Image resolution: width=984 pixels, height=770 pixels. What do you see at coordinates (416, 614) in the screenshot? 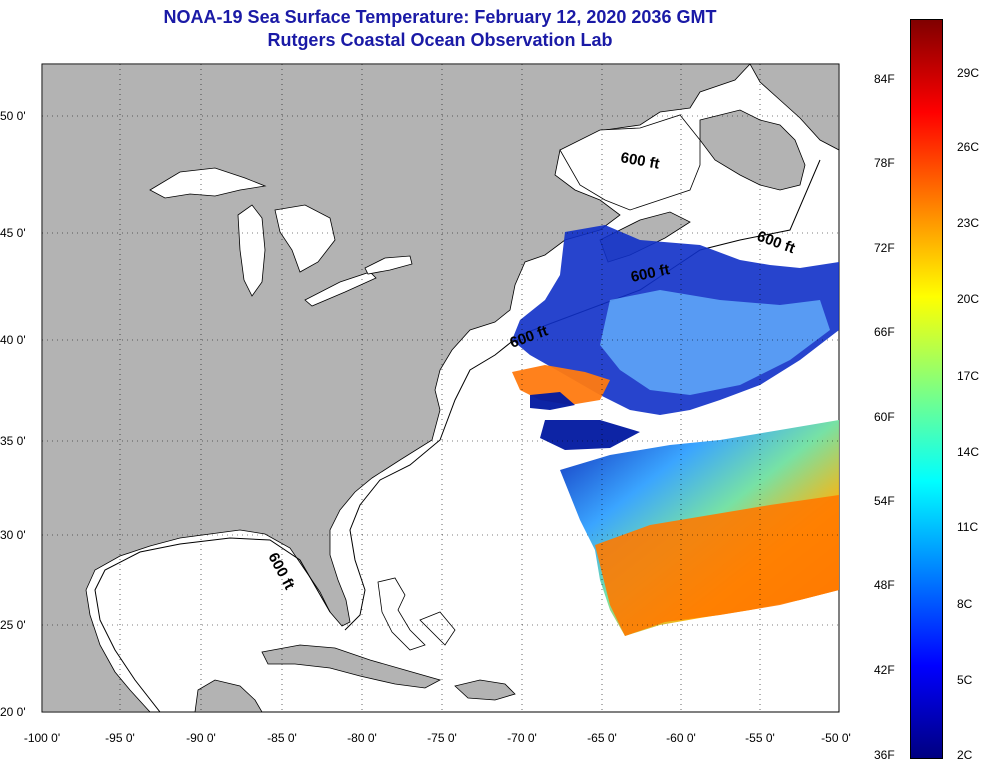
I see `bahamas-banks` at bounding box center [416, 614].